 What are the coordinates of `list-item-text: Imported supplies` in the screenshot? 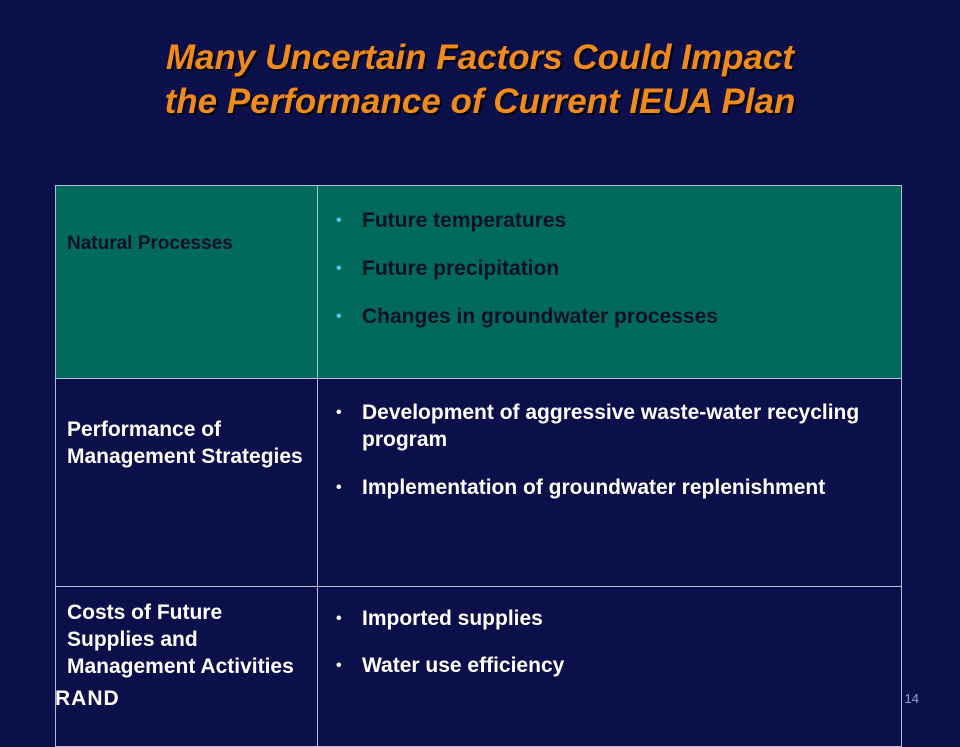 It's located at (452, 618).